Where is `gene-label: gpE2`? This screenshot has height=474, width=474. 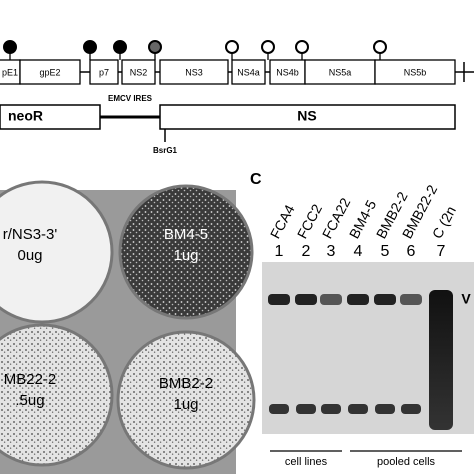
gene-label: gpE2 is located at coordinates (49, 72).